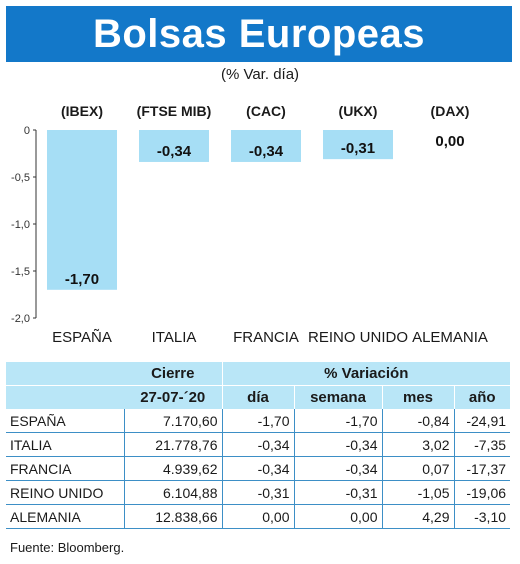 The width and height of the screenshot is (520, 564). I want to click on index-label: (CAC), so click(266, 111).